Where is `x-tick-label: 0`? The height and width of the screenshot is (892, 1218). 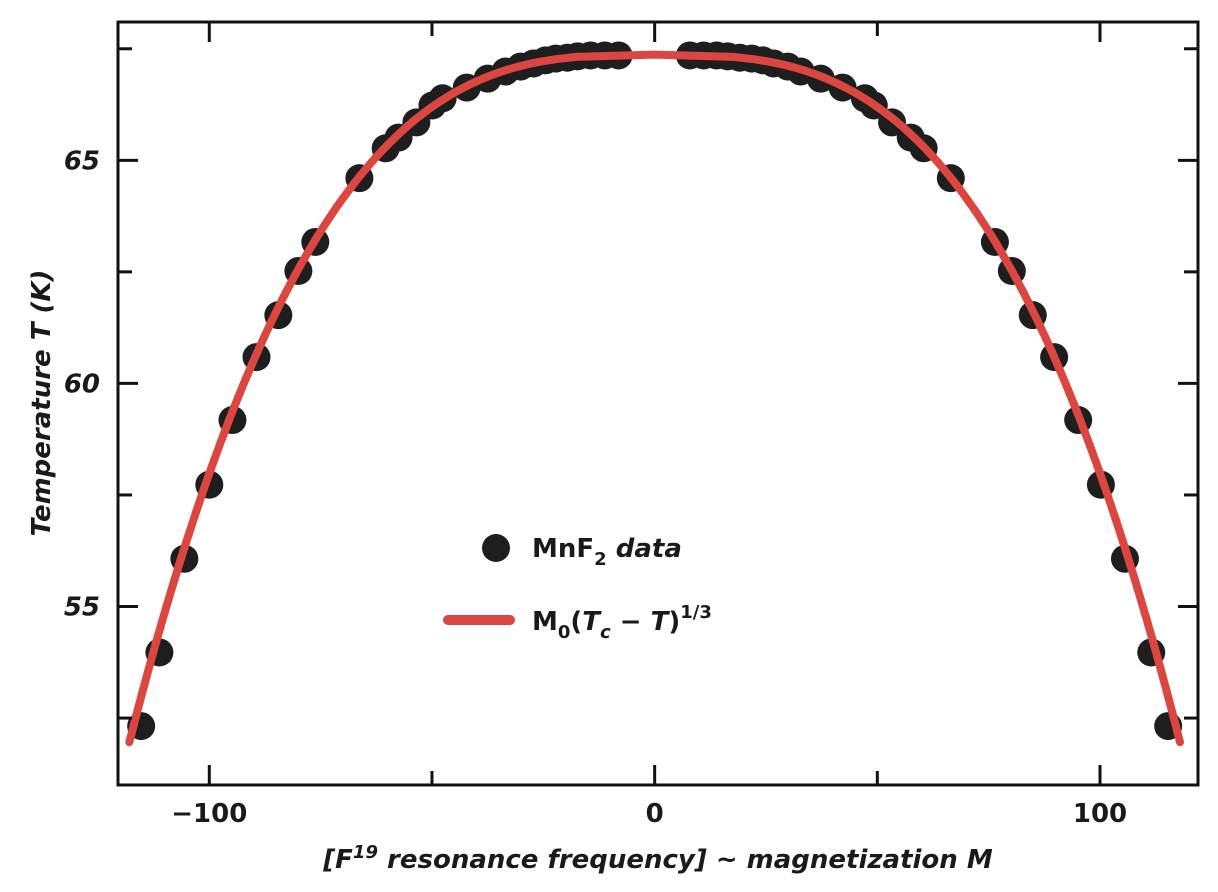
x-tick-label: 0 is located at coordinates (655, 814).